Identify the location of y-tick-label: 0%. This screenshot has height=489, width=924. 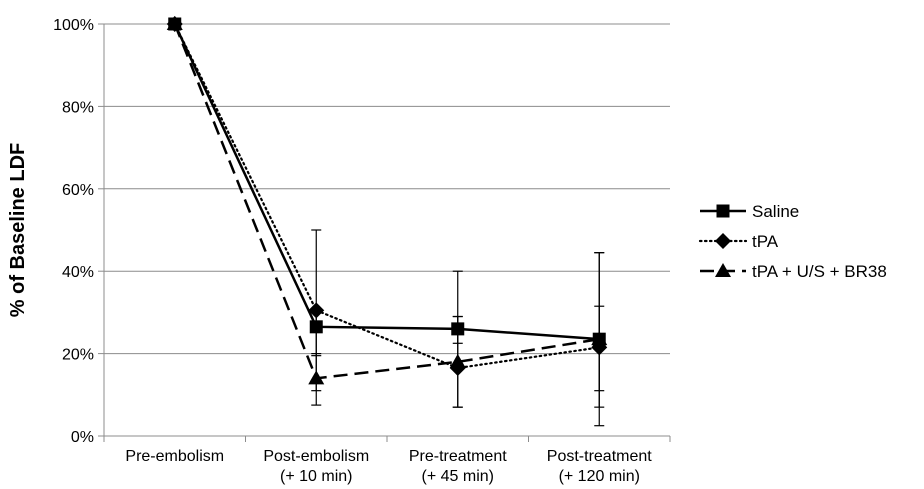
(82, 437).